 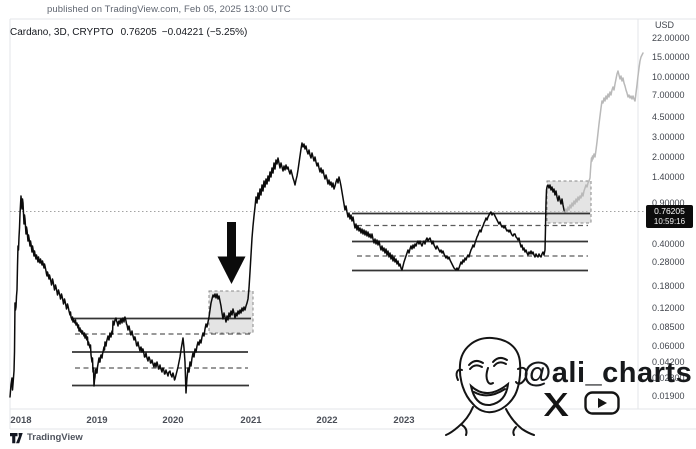 I want to click on price-axis-label: 0.28000, so click(x=668, y=262).